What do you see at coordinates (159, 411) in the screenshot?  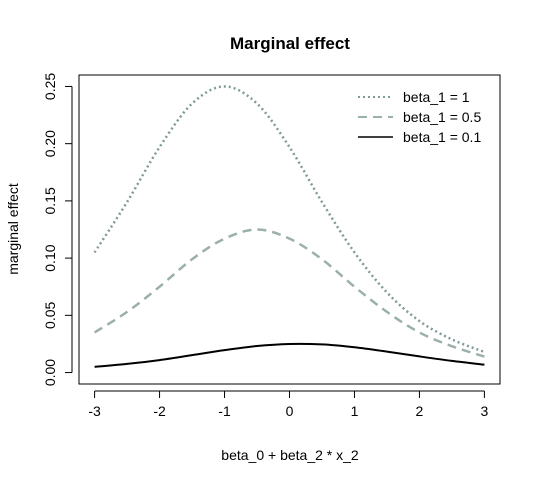 I see `x-tick-label: -2` at bounding box center [159, 411].